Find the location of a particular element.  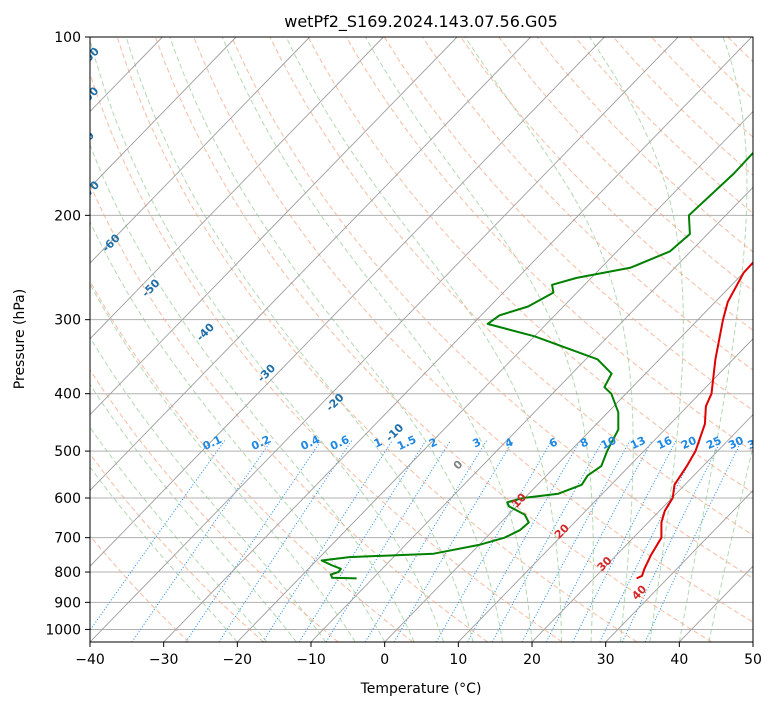

y-tick-label: 600 is located at coordinates (67, 499).